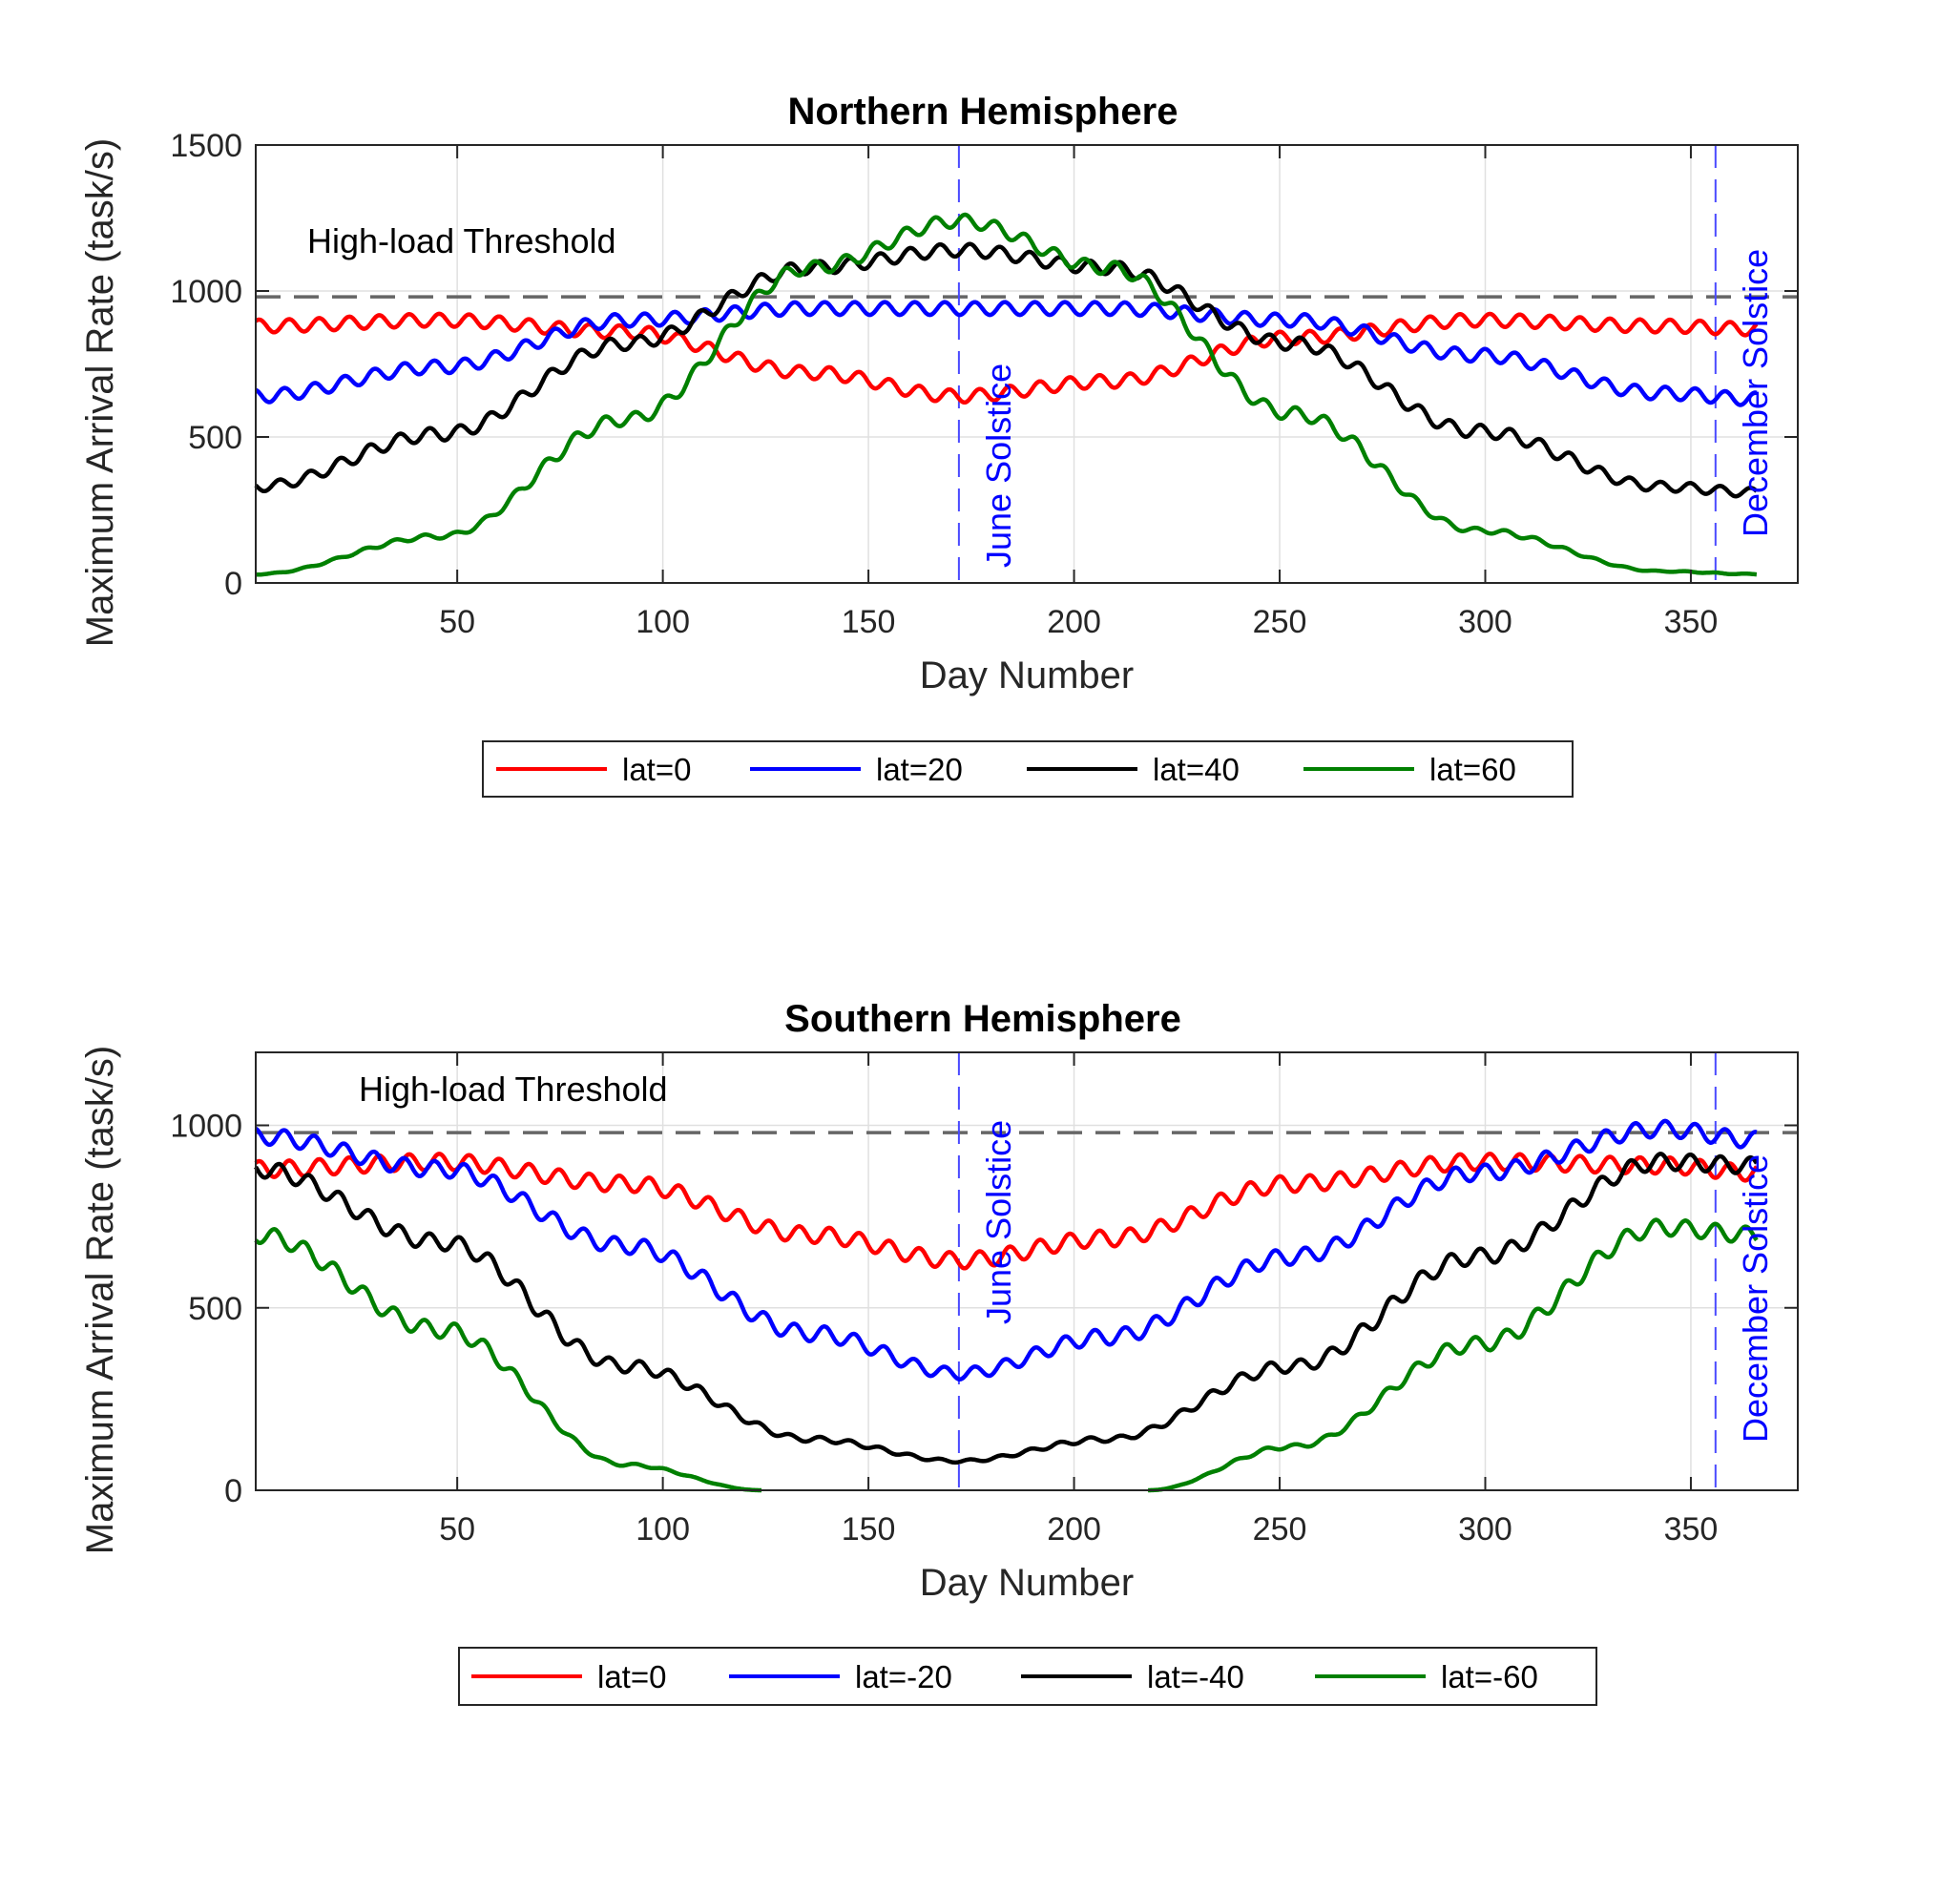 This screenshot has width=1960, height=1891. Describe the element at coordinates (983, 112) in the screenshot. I see `chart-title: Northern Hemisphere` at that location.